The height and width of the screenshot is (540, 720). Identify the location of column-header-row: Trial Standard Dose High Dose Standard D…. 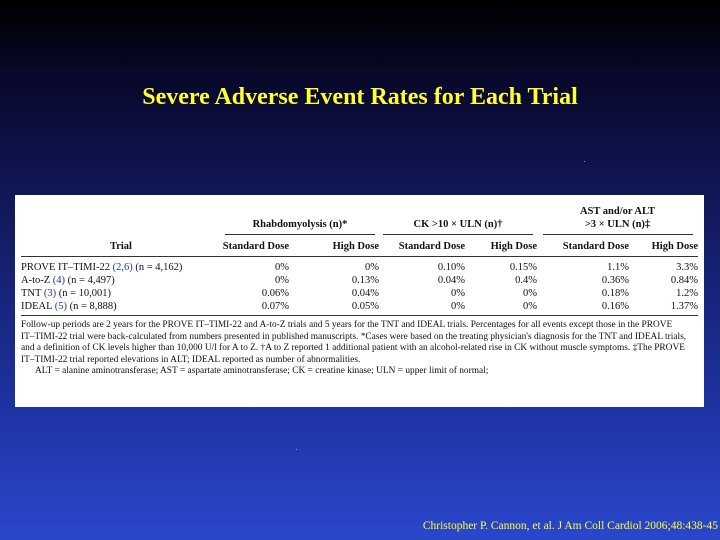
(359, 246).